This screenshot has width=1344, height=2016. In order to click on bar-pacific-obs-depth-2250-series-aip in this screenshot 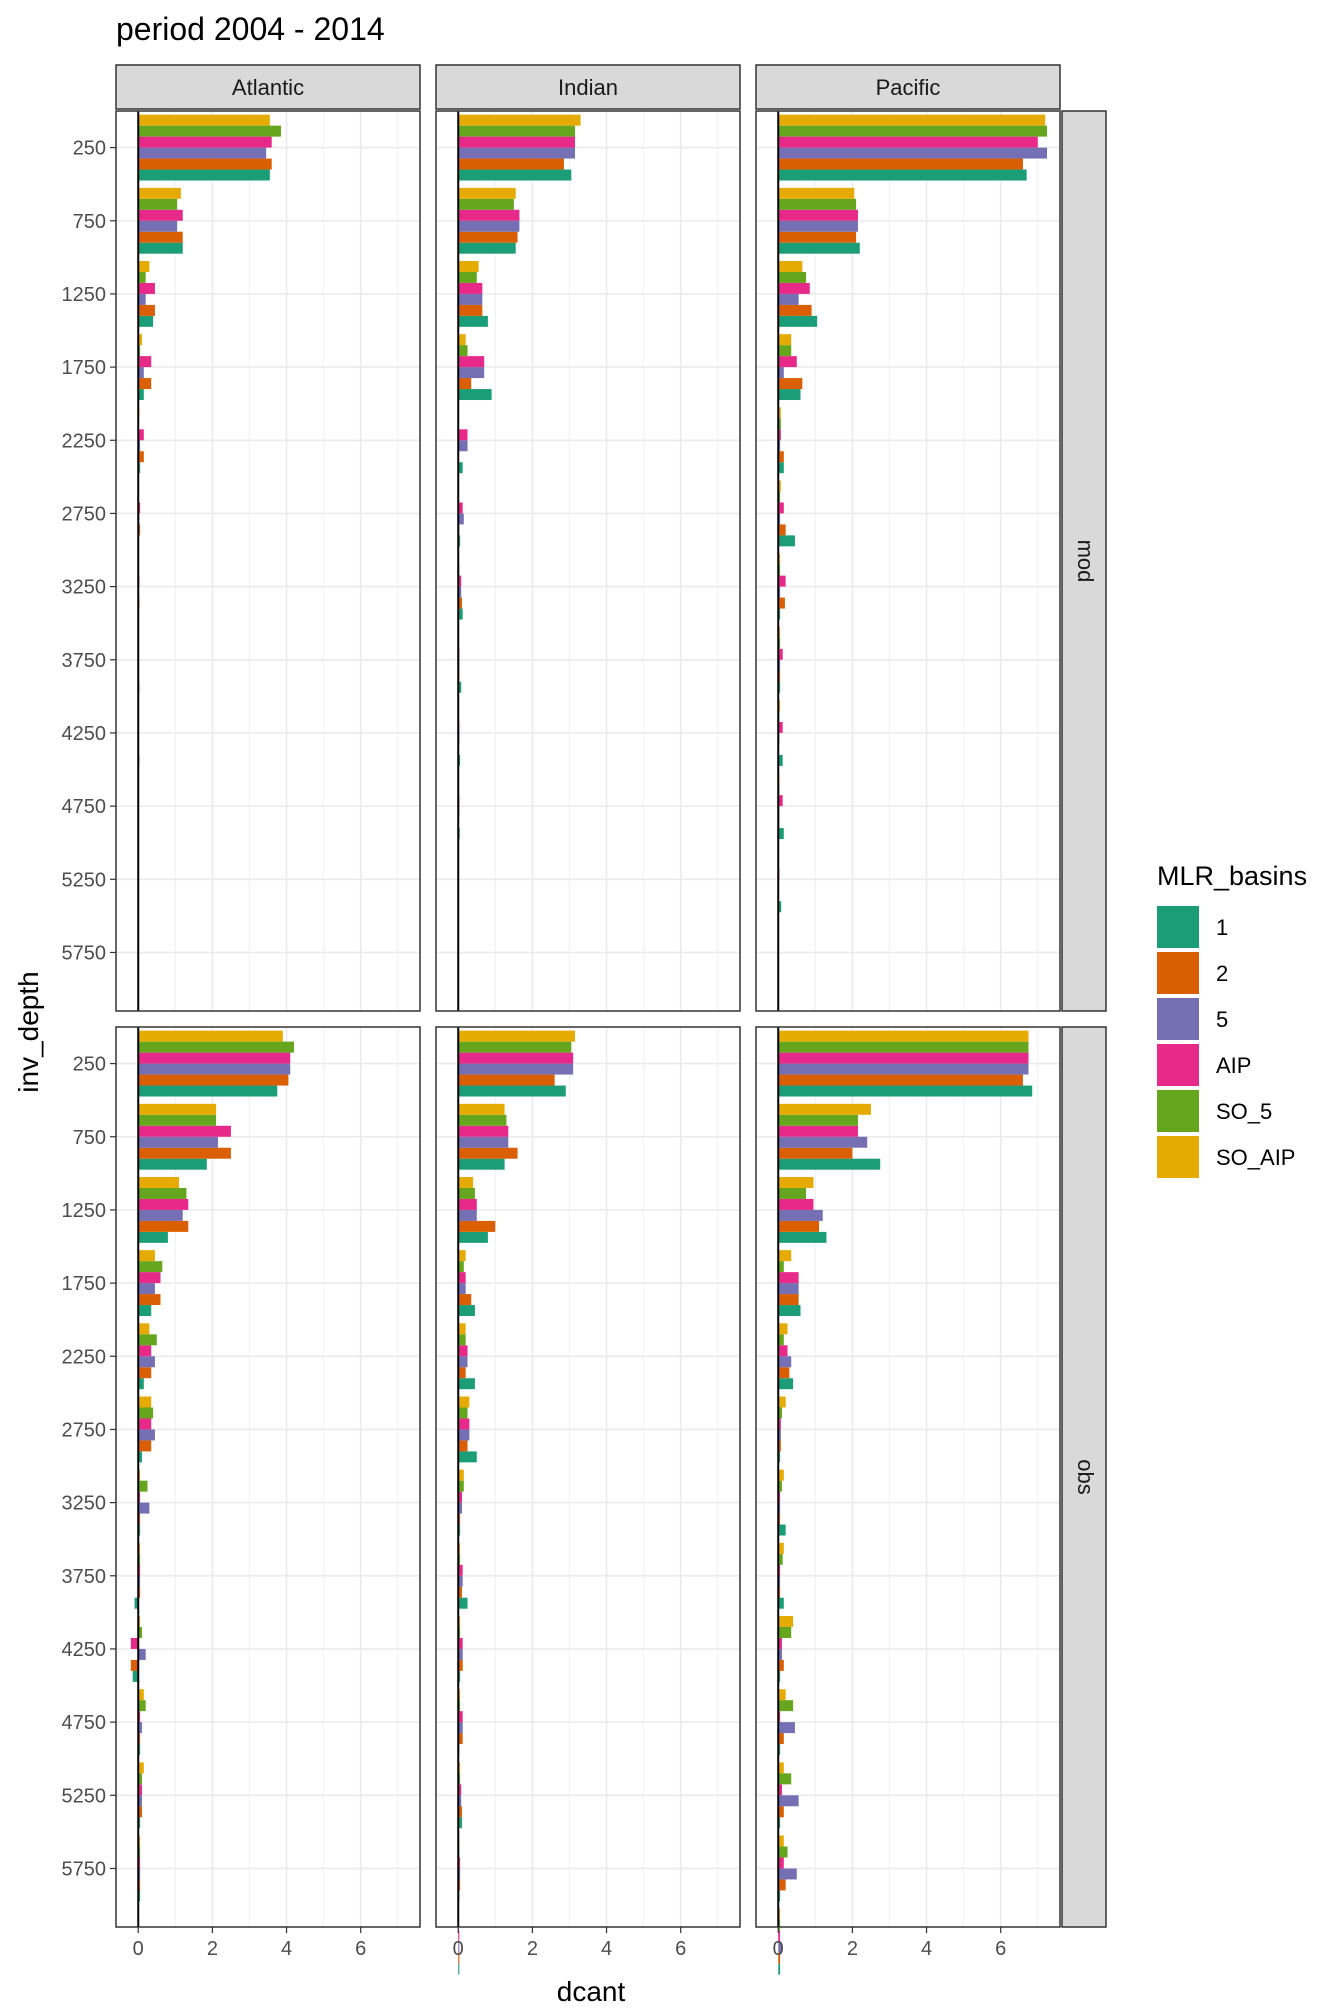, I will do `click(783, 1351)`.